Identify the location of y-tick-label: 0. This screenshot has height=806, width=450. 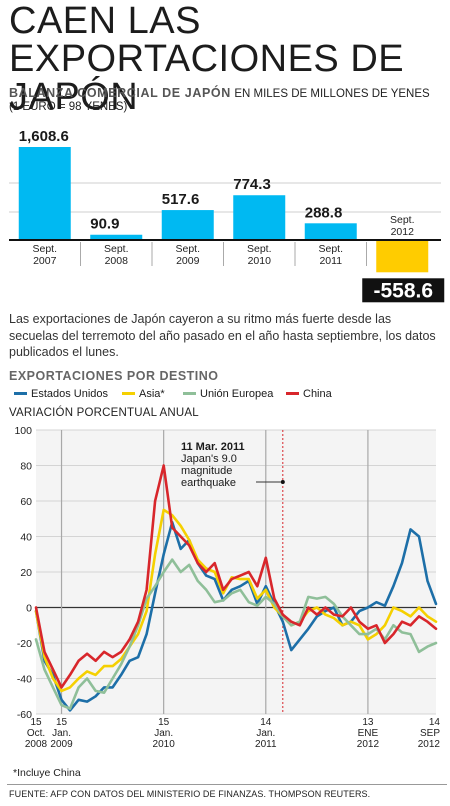
(29, 609).